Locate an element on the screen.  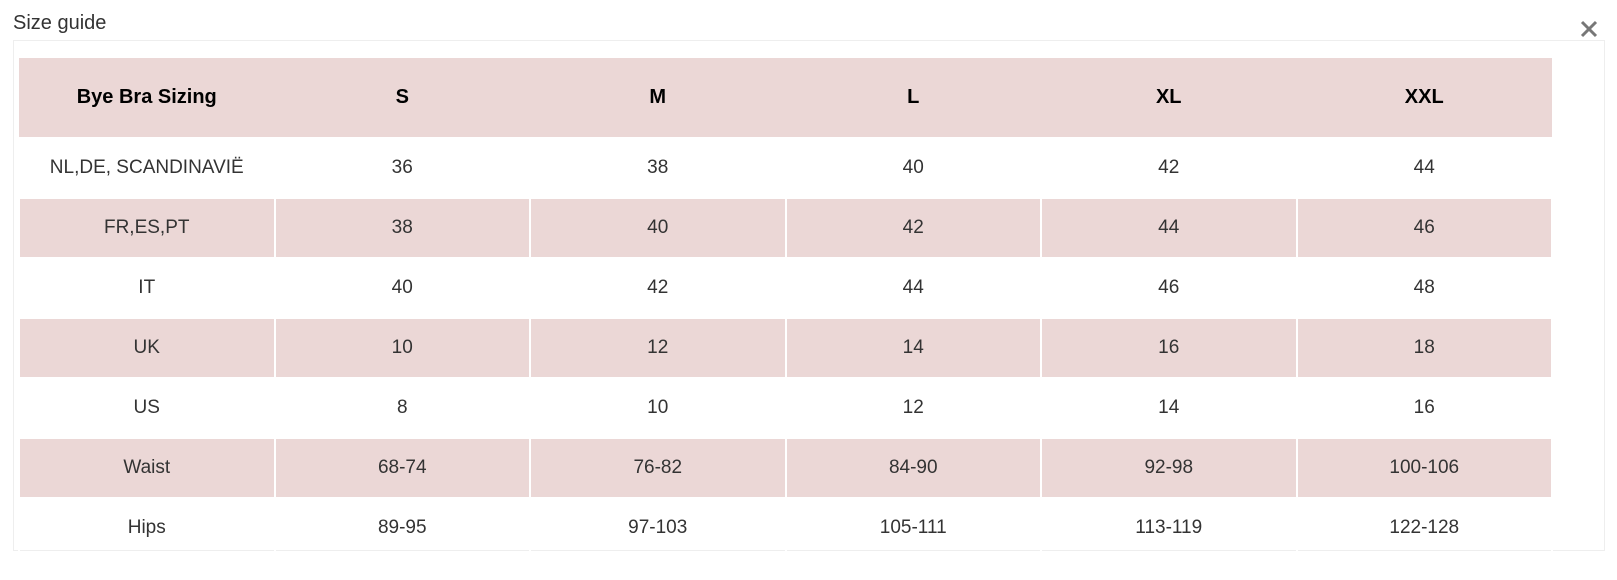
row-label: US is located at coordinates (147, 408).